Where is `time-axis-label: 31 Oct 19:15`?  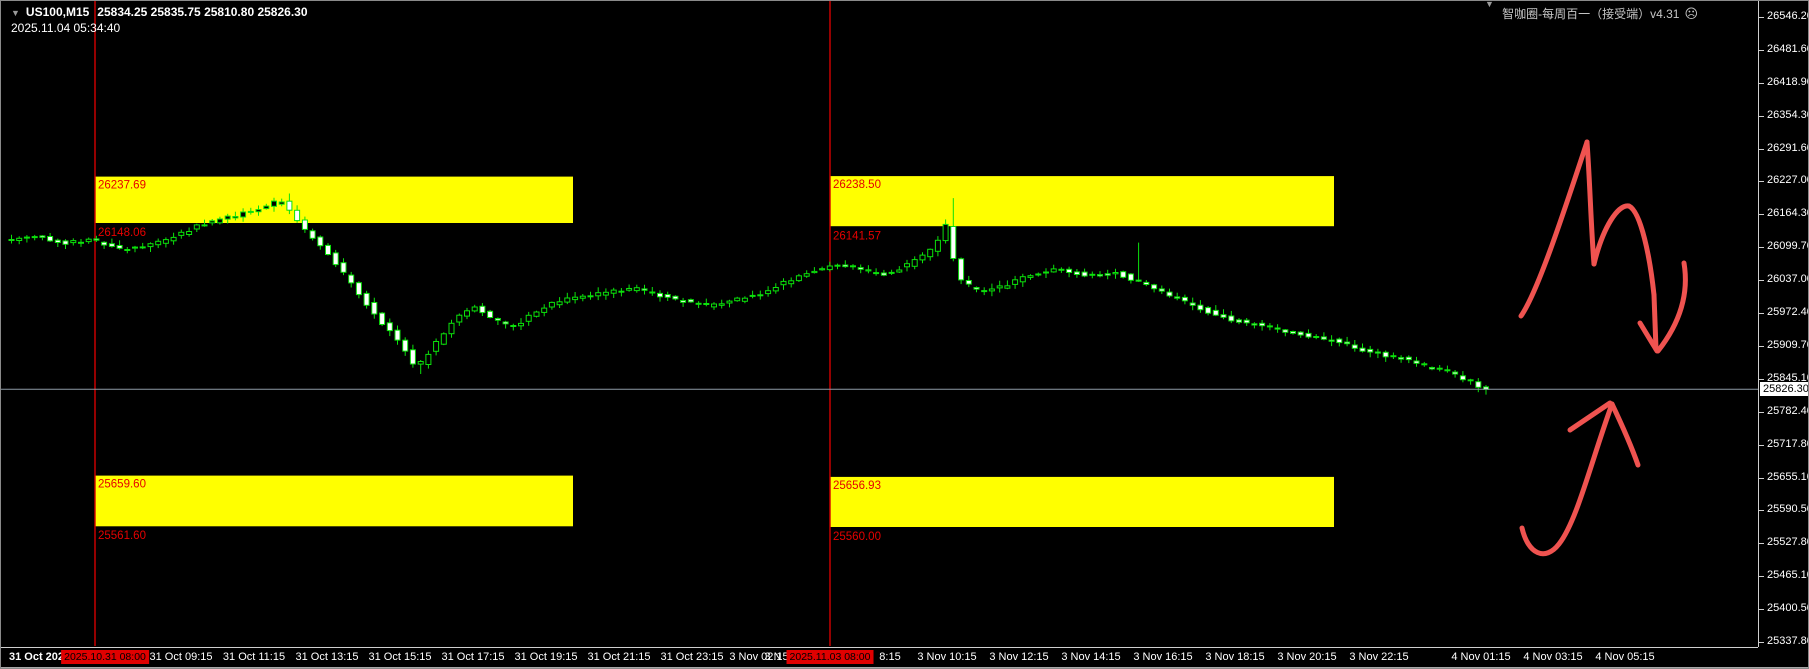 time-axis-label: 31 Oct 19:15 is located at coordinates (546, 657).